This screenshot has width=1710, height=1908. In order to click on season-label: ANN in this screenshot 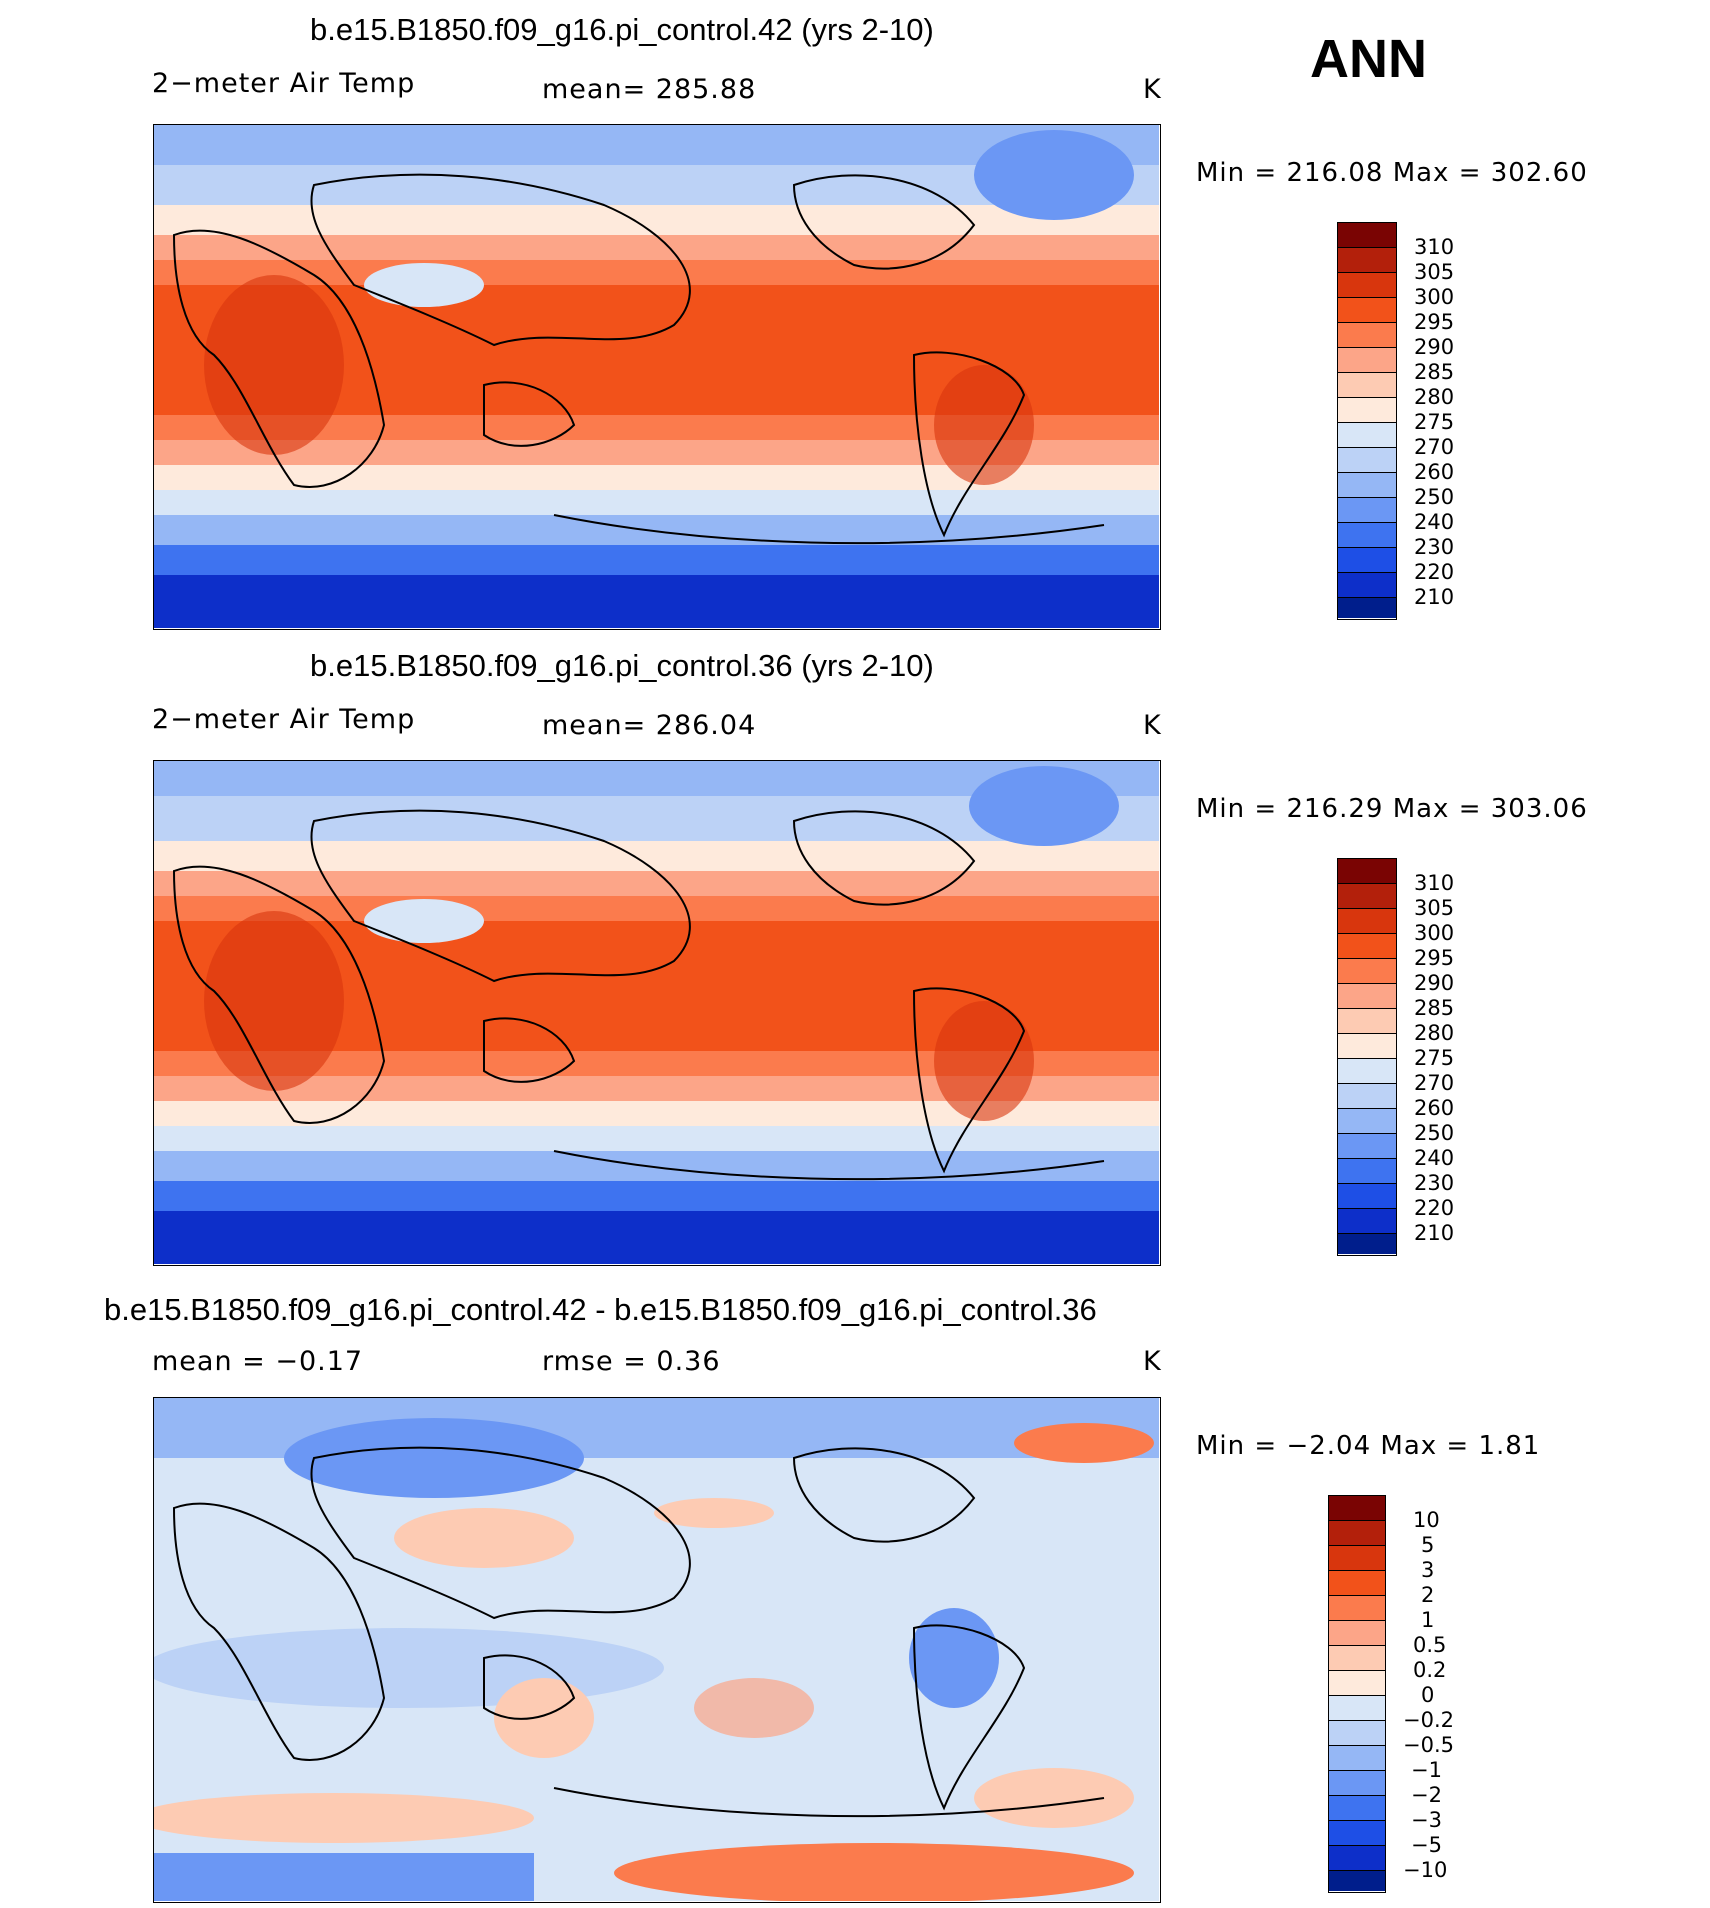, I will do `click(1368, 59)`.